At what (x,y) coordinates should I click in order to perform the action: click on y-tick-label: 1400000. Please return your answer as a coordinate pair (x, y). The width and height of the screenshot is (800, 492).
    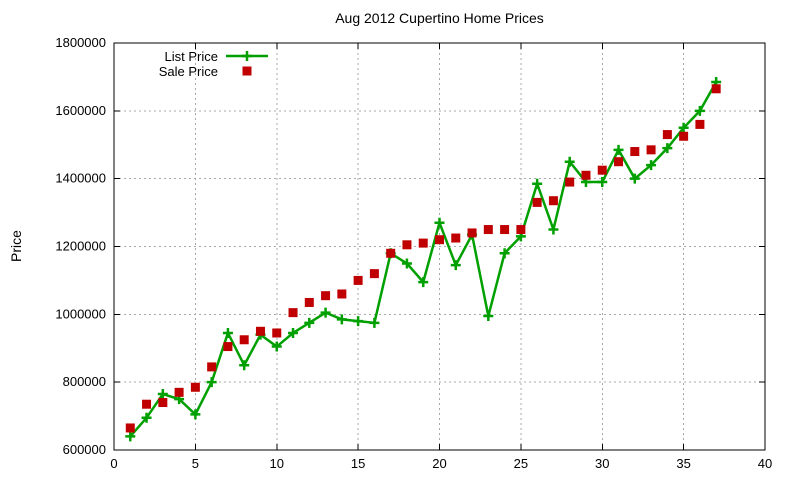
    Looking at the image, I should click on (80, 178).